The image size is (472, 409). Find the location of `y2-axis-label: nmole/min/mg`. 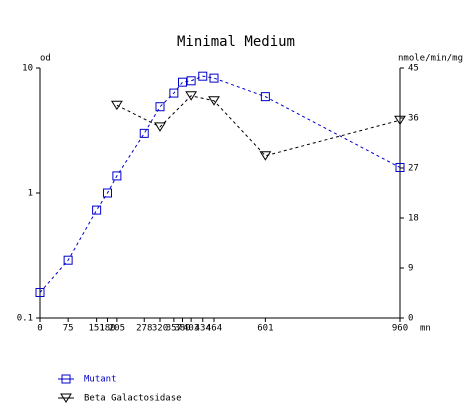

y2-axis-label: nmole/min/mg is located at coordinates (430, 59).